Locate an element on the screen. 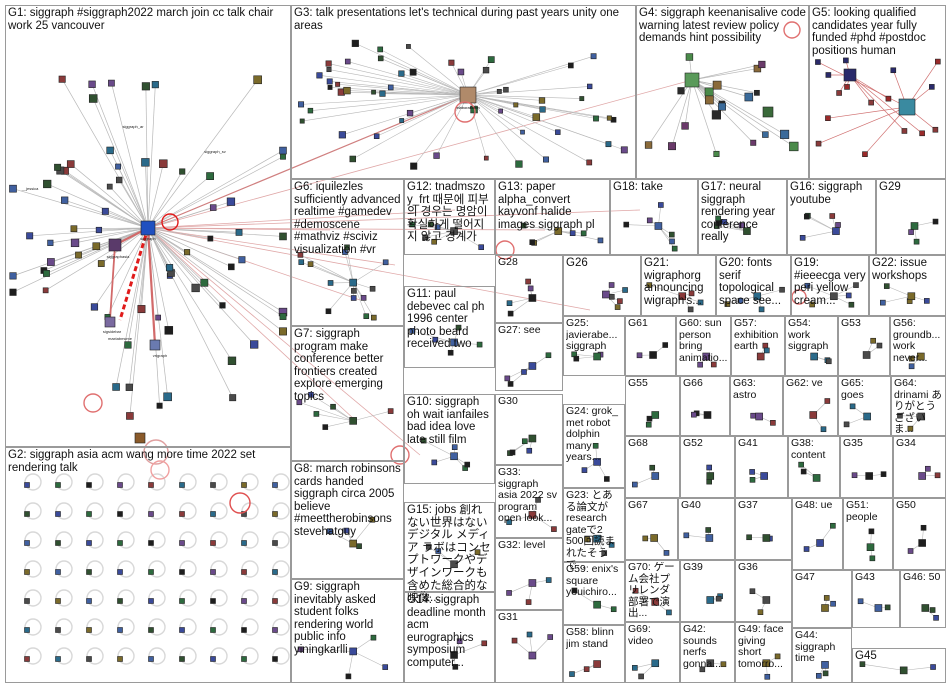 This screenshot has width=950, height=688. group-box-g54: G54: work siggraph is located at coordinates (811, 346).